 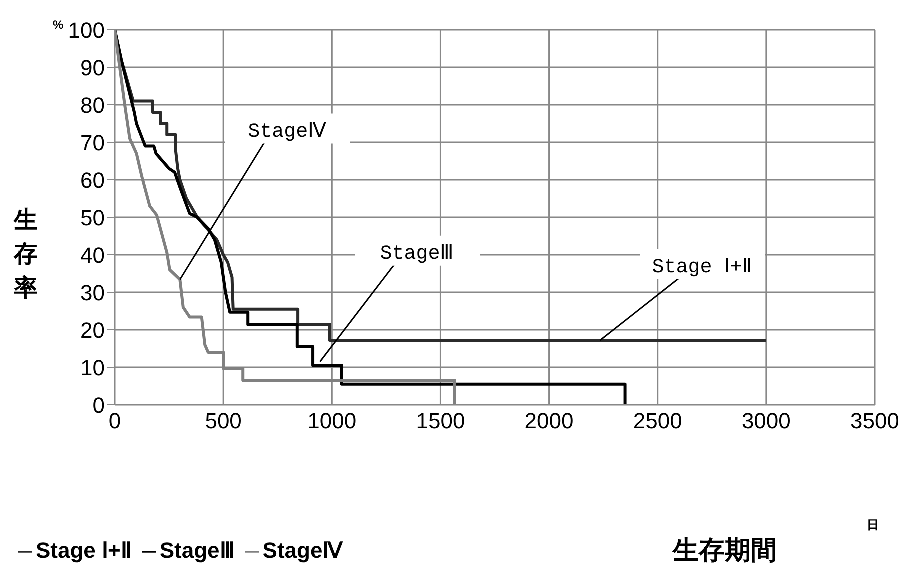 I want to click on x-axis-title: 生存期間, so click(x=725, y=551).